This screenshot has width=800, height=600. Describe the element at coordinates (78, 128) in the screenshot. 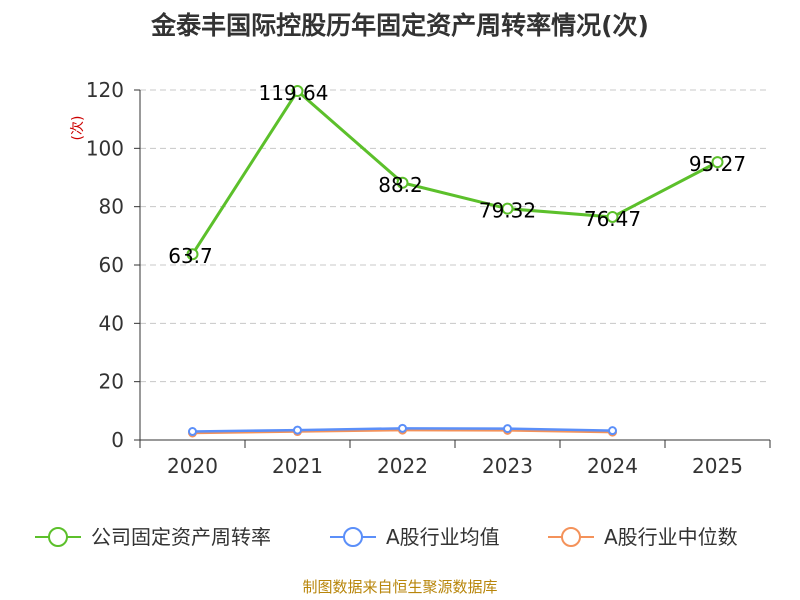

I see `y-axis-label: (次)` at that location.